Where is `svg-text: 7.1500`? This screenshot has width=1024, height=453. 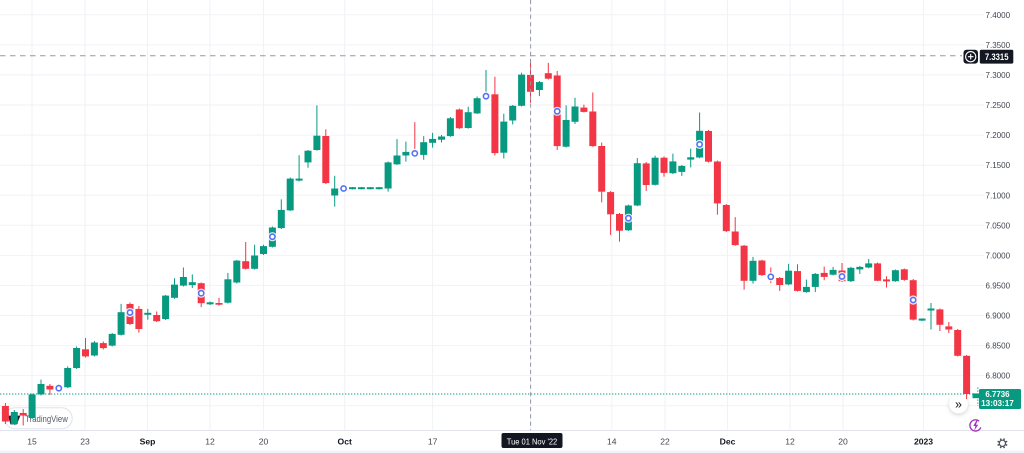 svg-text: 7.1500 is located at coordinates (998, 165).